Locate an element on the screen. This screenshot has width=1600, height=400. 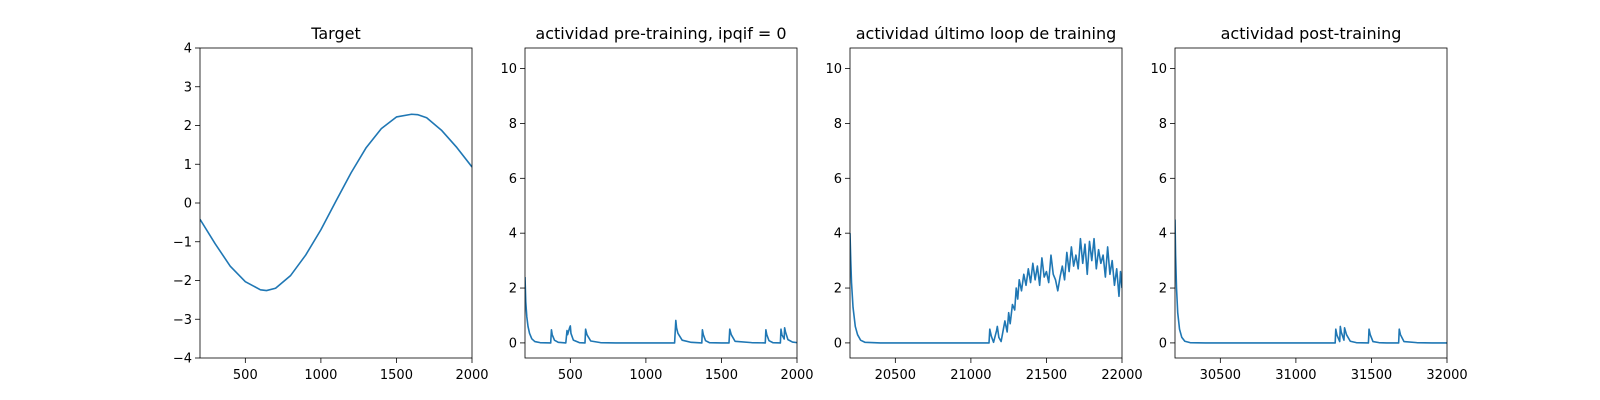
y-tick-label: −4 is located at coordinates (182, 359).